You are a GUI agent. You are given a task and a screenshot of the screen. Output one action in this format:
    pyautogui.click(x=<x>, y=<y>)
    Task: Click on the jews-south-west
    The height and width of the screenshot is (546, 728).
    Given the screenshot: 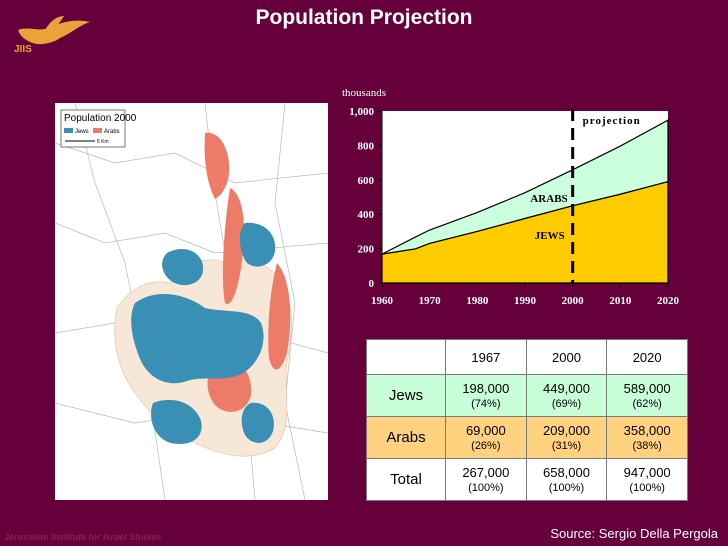 What is the action you would take?
    pyautogui.click(x=176, y=422)
    